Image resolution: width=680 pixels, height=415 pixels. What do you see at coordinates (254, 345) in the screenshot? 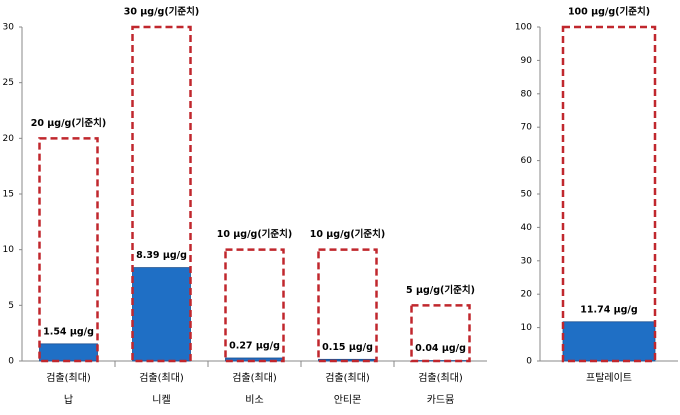
I see `value-label: 0.27 μg/g` at bounding box center [254, 345].